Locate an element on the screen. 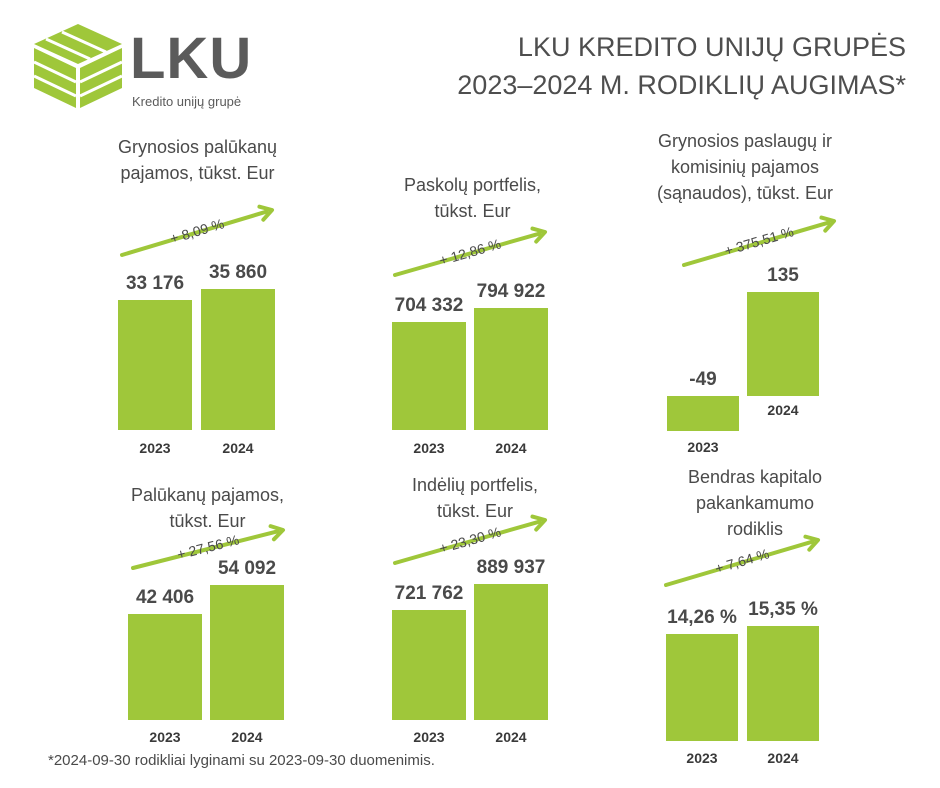  chart-title: Grynosios palūkanų pajamos, tūkst. Eur is located at coordinates (197, 160).